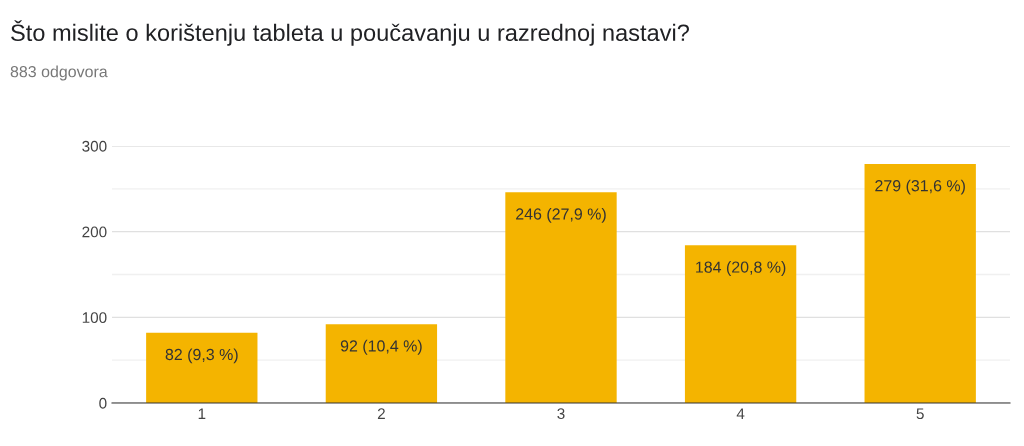 This screenshot has width=1024, height=446. What do you see at coordinates (561, 215) in the screenshot?
I see `data-label: 246 (27,9 %)` at bounding box center [561, 215].